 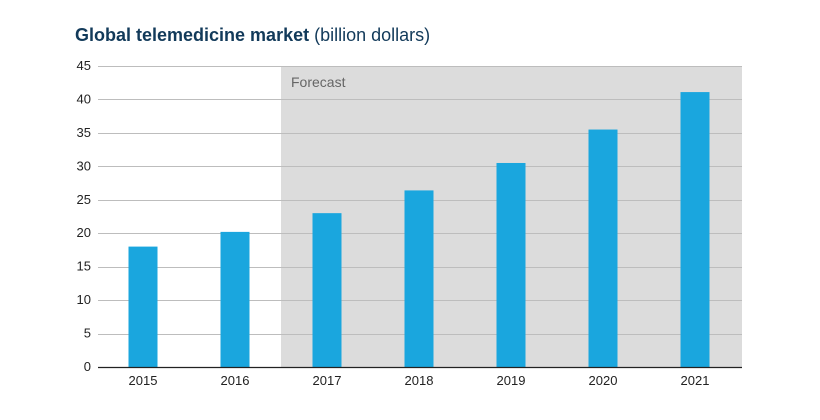 I want to click on x-tick-label-2020: 2020, so click(x=603, y=380).